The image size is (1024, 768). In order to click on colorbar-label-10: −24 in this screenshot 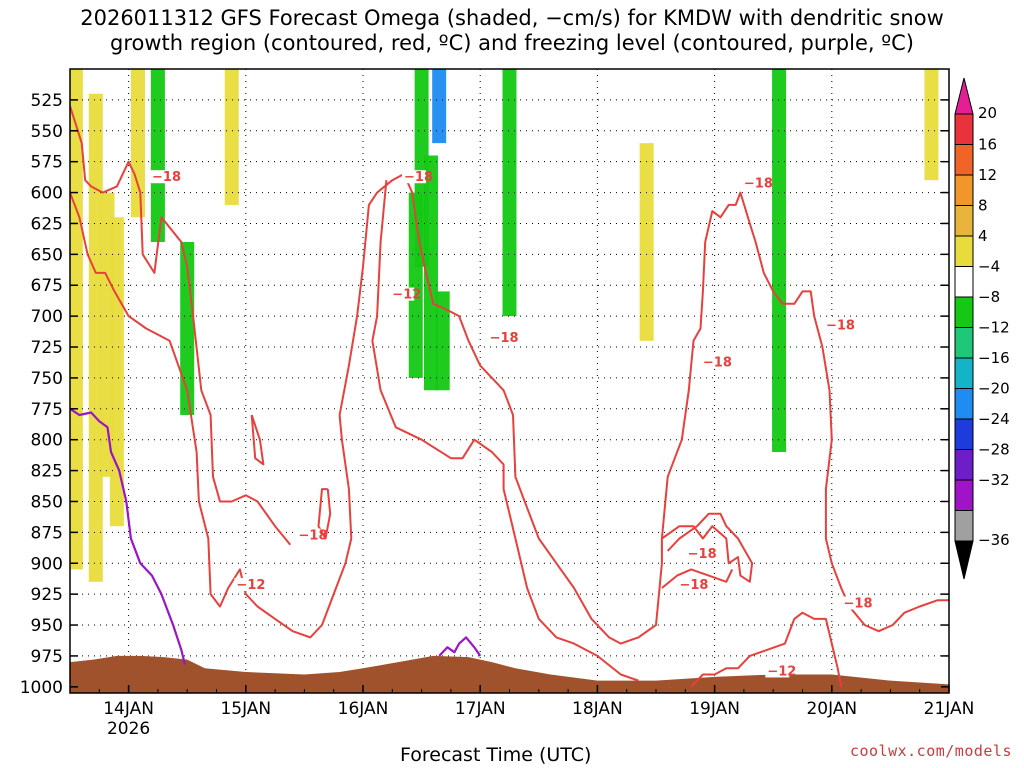, I will do `click(994, 419)`.